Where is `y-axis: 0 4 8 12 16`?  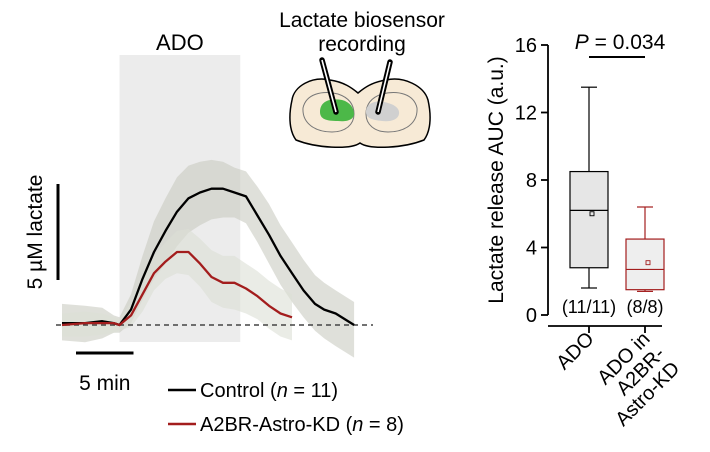 y-axis: 0 4 8 12 16 is located at coordinates (588, 181).